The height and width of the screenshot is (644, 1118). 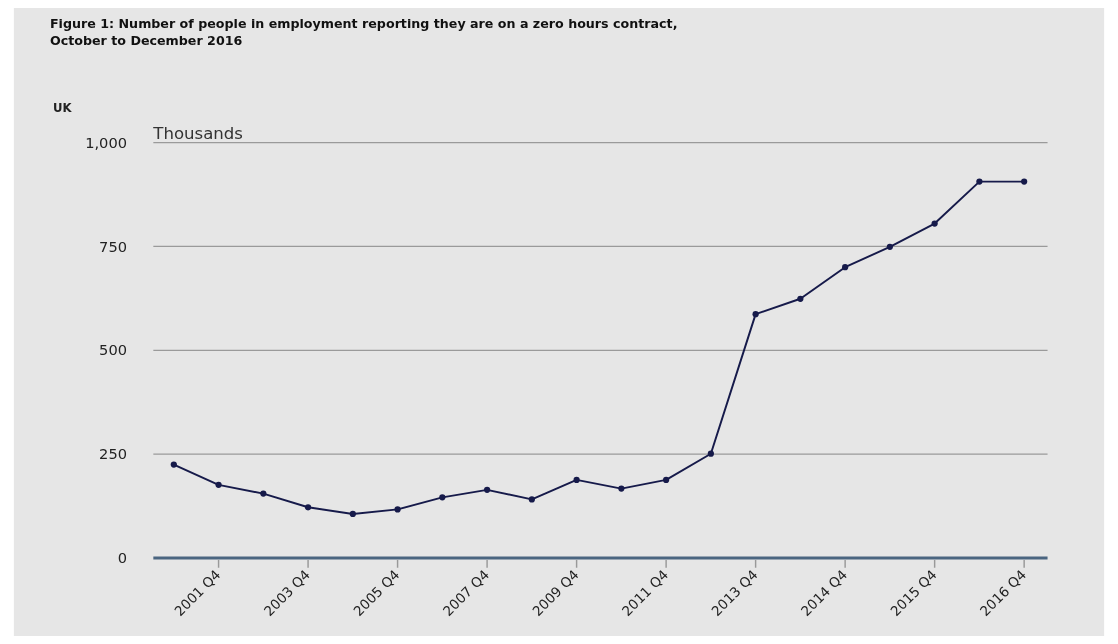 What do you see at coordinates (122, 558) in the screenshot?
I see `y-tick-label: 0` at bounding box center [122, 558].